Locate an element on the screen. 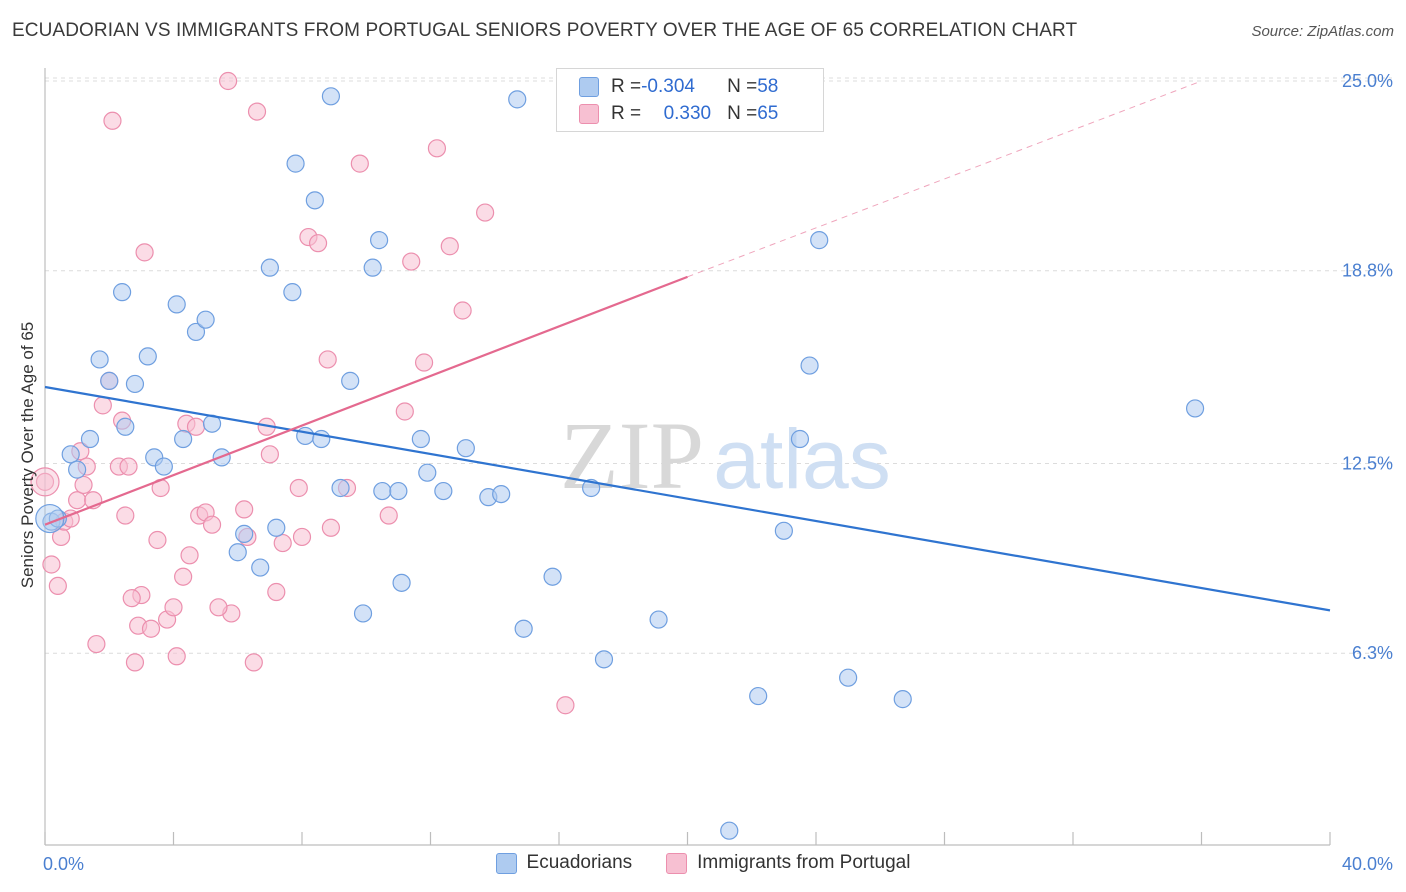 Image resolution: width=1406 pixels, height=892 pixels. legend-label-ecuadorians: Ecuadorians is located at coordinates (579, 862).